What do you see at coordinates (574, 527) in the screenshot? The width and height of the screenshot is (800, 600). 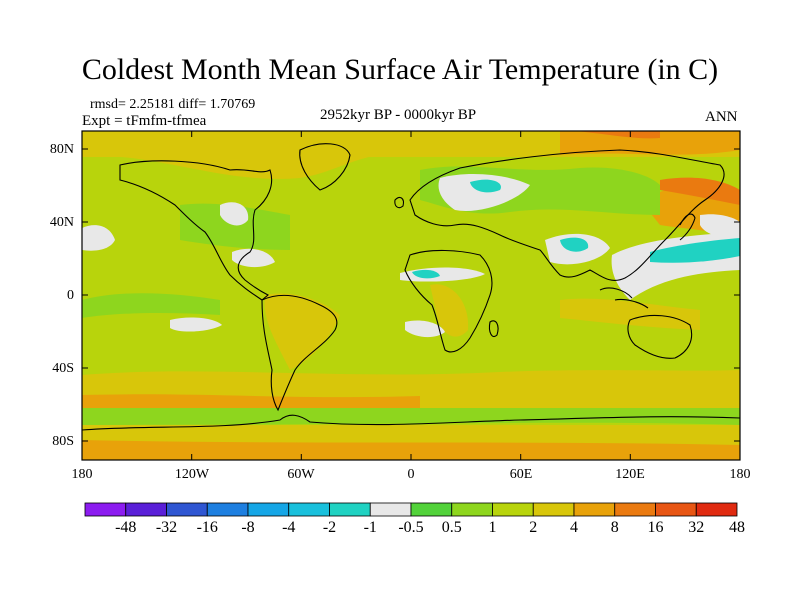 I see `colorbar-label-11: 4` at bounding box center [574, 527].